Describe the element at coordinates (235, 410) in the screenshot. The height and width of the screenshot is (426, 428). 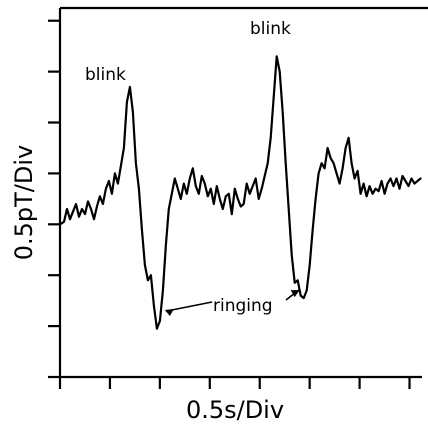
I see `x-axis-label: 0.5s/Div` at that location.